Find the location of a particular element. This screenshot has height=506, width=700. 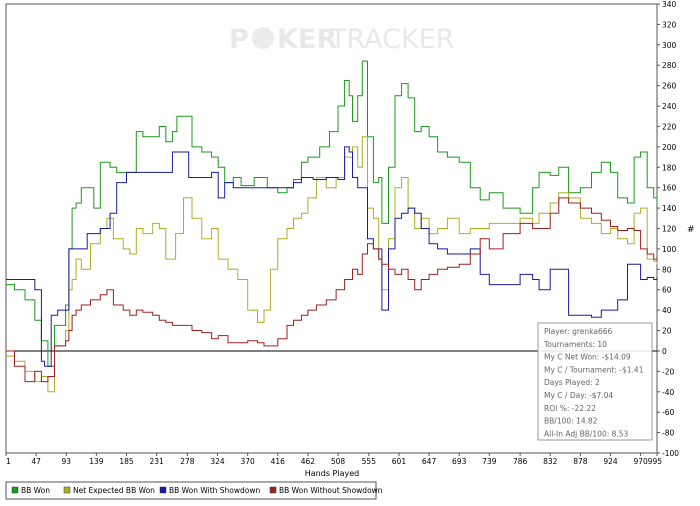

y-tick-label: 100 is located at coordinates (669, 249).